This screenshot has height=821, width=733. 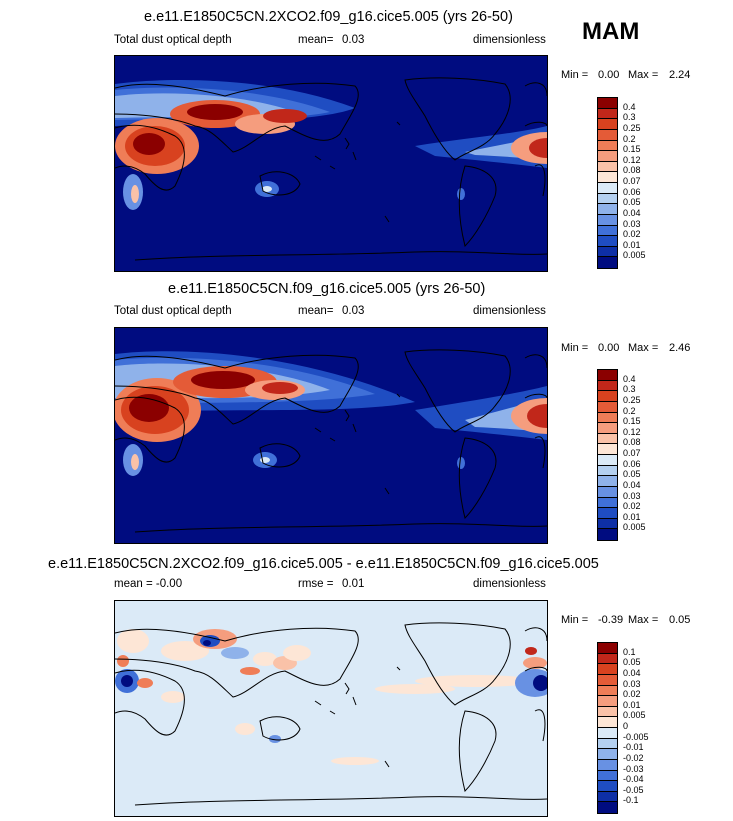 I want to click on panel-2-colorbar, so click(x=607, y=455).